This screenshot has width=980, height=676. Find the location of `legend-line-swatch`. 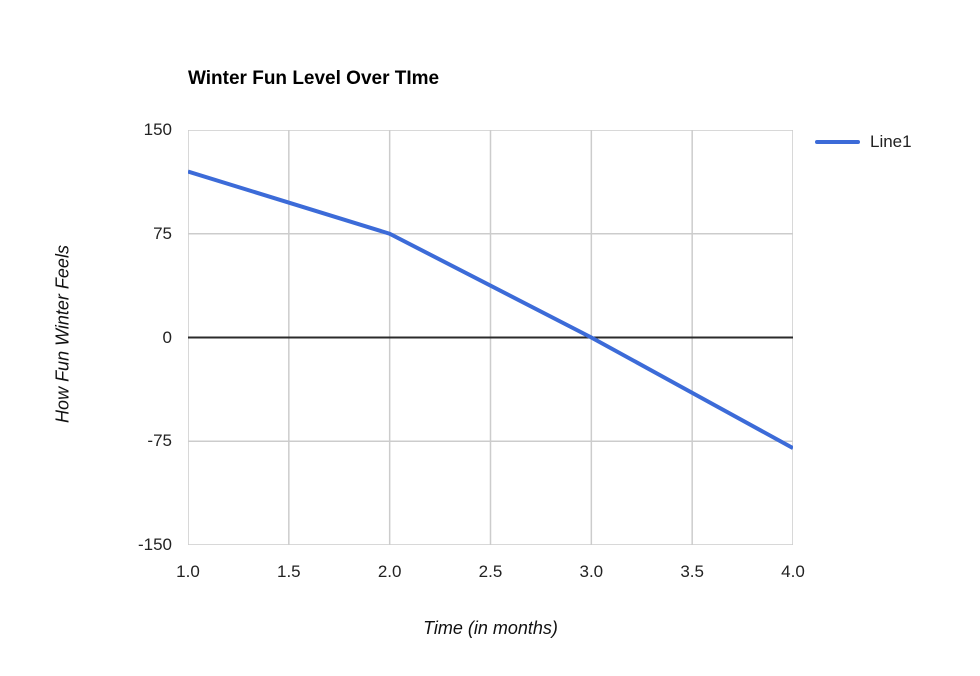

legend-line-swatch is located at coordinates (837, 142).